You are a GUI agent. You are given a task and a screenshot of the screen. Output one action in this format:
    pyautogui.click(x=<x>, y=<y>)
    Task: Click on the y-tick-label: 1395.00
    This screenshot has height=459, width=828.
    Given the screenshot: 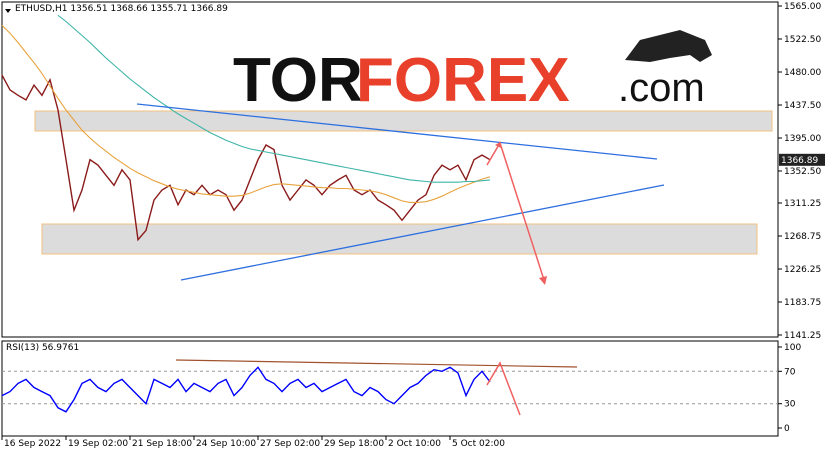 What is the action you would take?
    pyautogui.click(x=802, y=139)
    